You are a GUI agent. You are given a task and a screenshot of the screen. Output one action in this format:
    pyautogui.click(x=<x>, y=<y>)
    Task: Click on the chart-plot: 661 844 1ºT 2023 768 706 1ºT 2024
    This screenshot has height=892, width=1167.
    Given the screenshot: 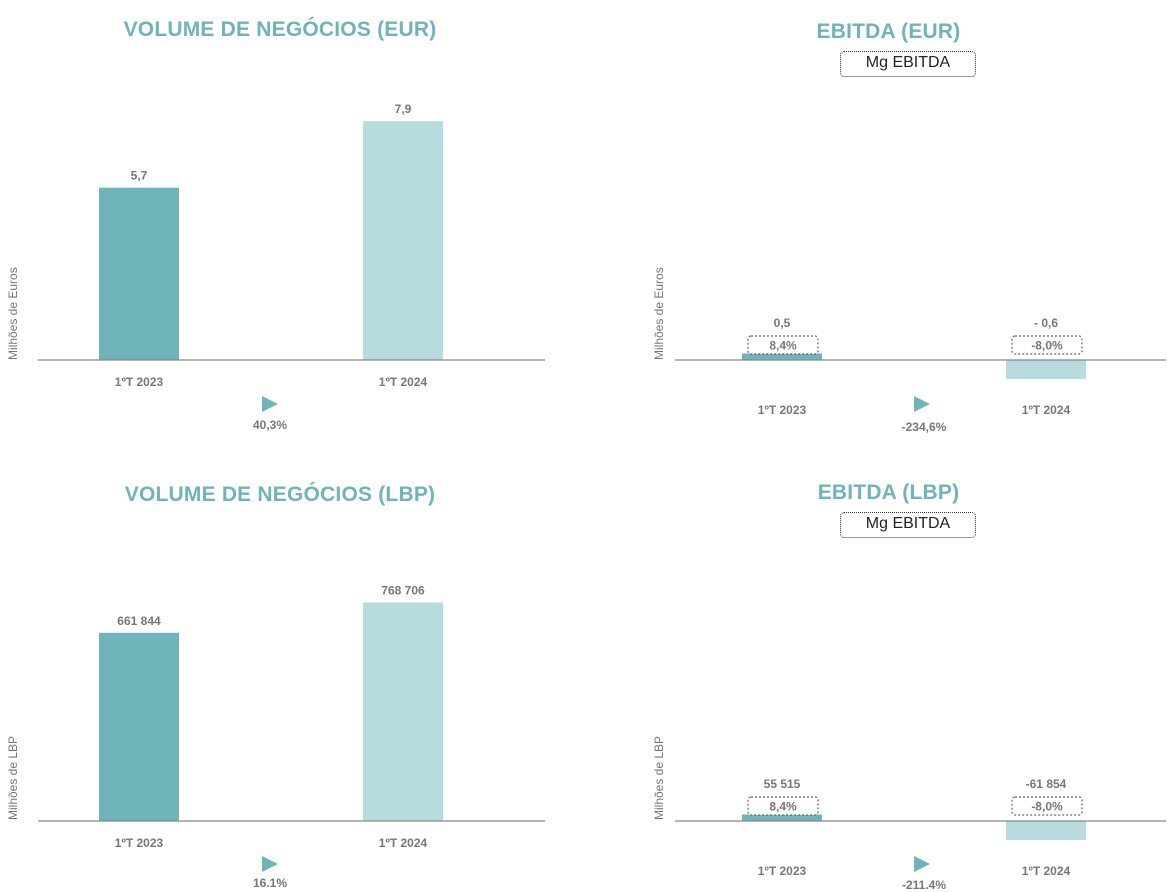 What is the action you would take?
    pyautogui.click(x=291, y=716)
    